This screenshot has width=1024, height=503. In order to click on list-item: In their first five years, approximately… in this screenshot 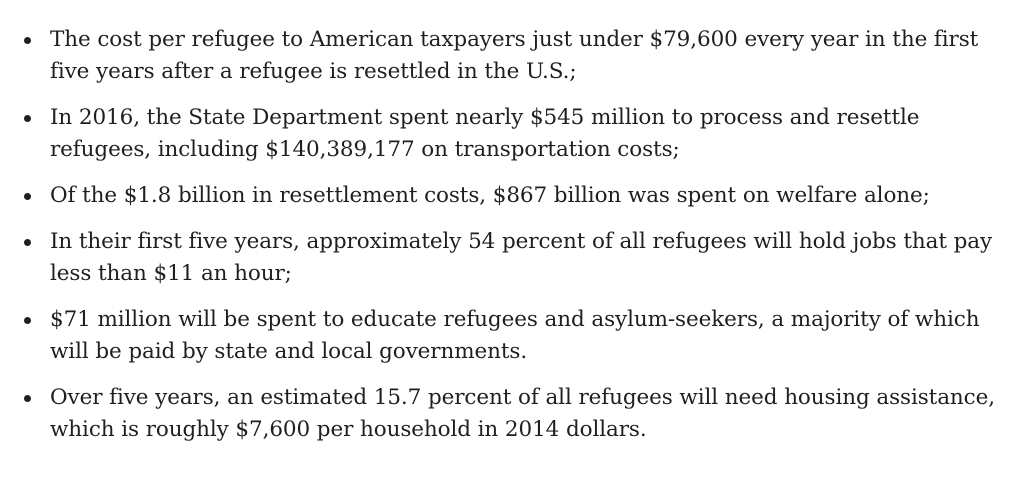, I will do `click(512, 258)`.